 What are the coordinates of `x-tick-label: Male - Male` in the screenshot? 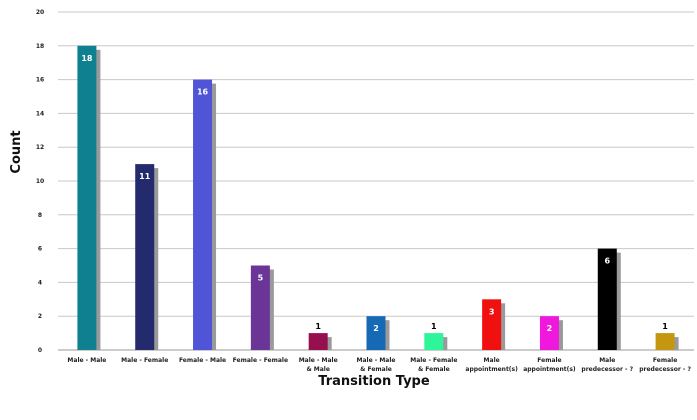 It's located at (86, 360).